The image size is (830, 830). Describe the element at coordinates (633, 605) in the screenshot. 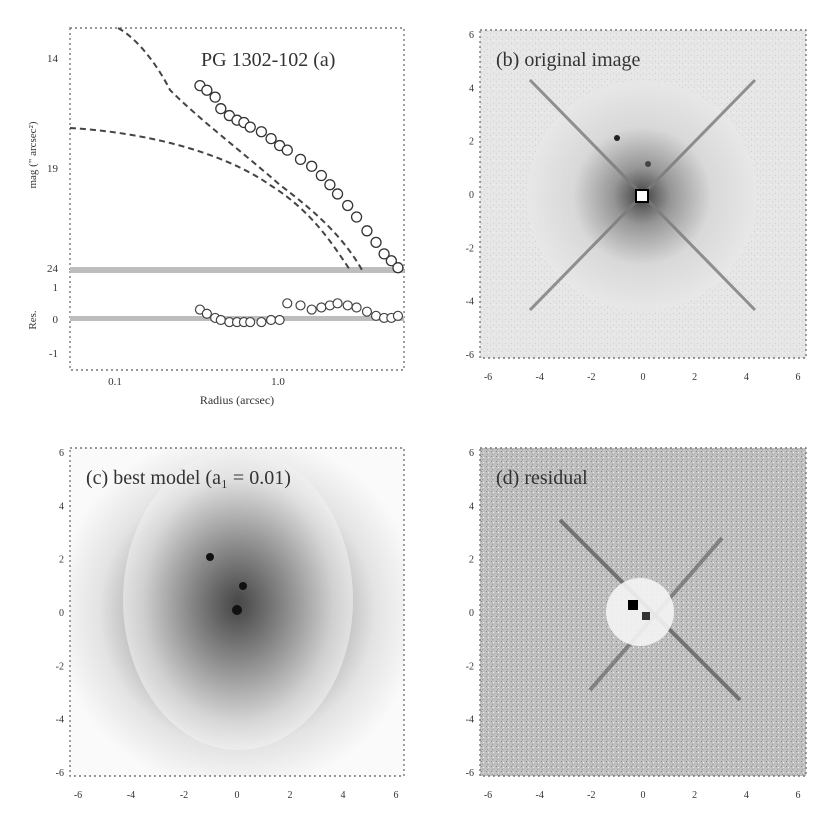

I see `panel-d-core-dark` at that location.